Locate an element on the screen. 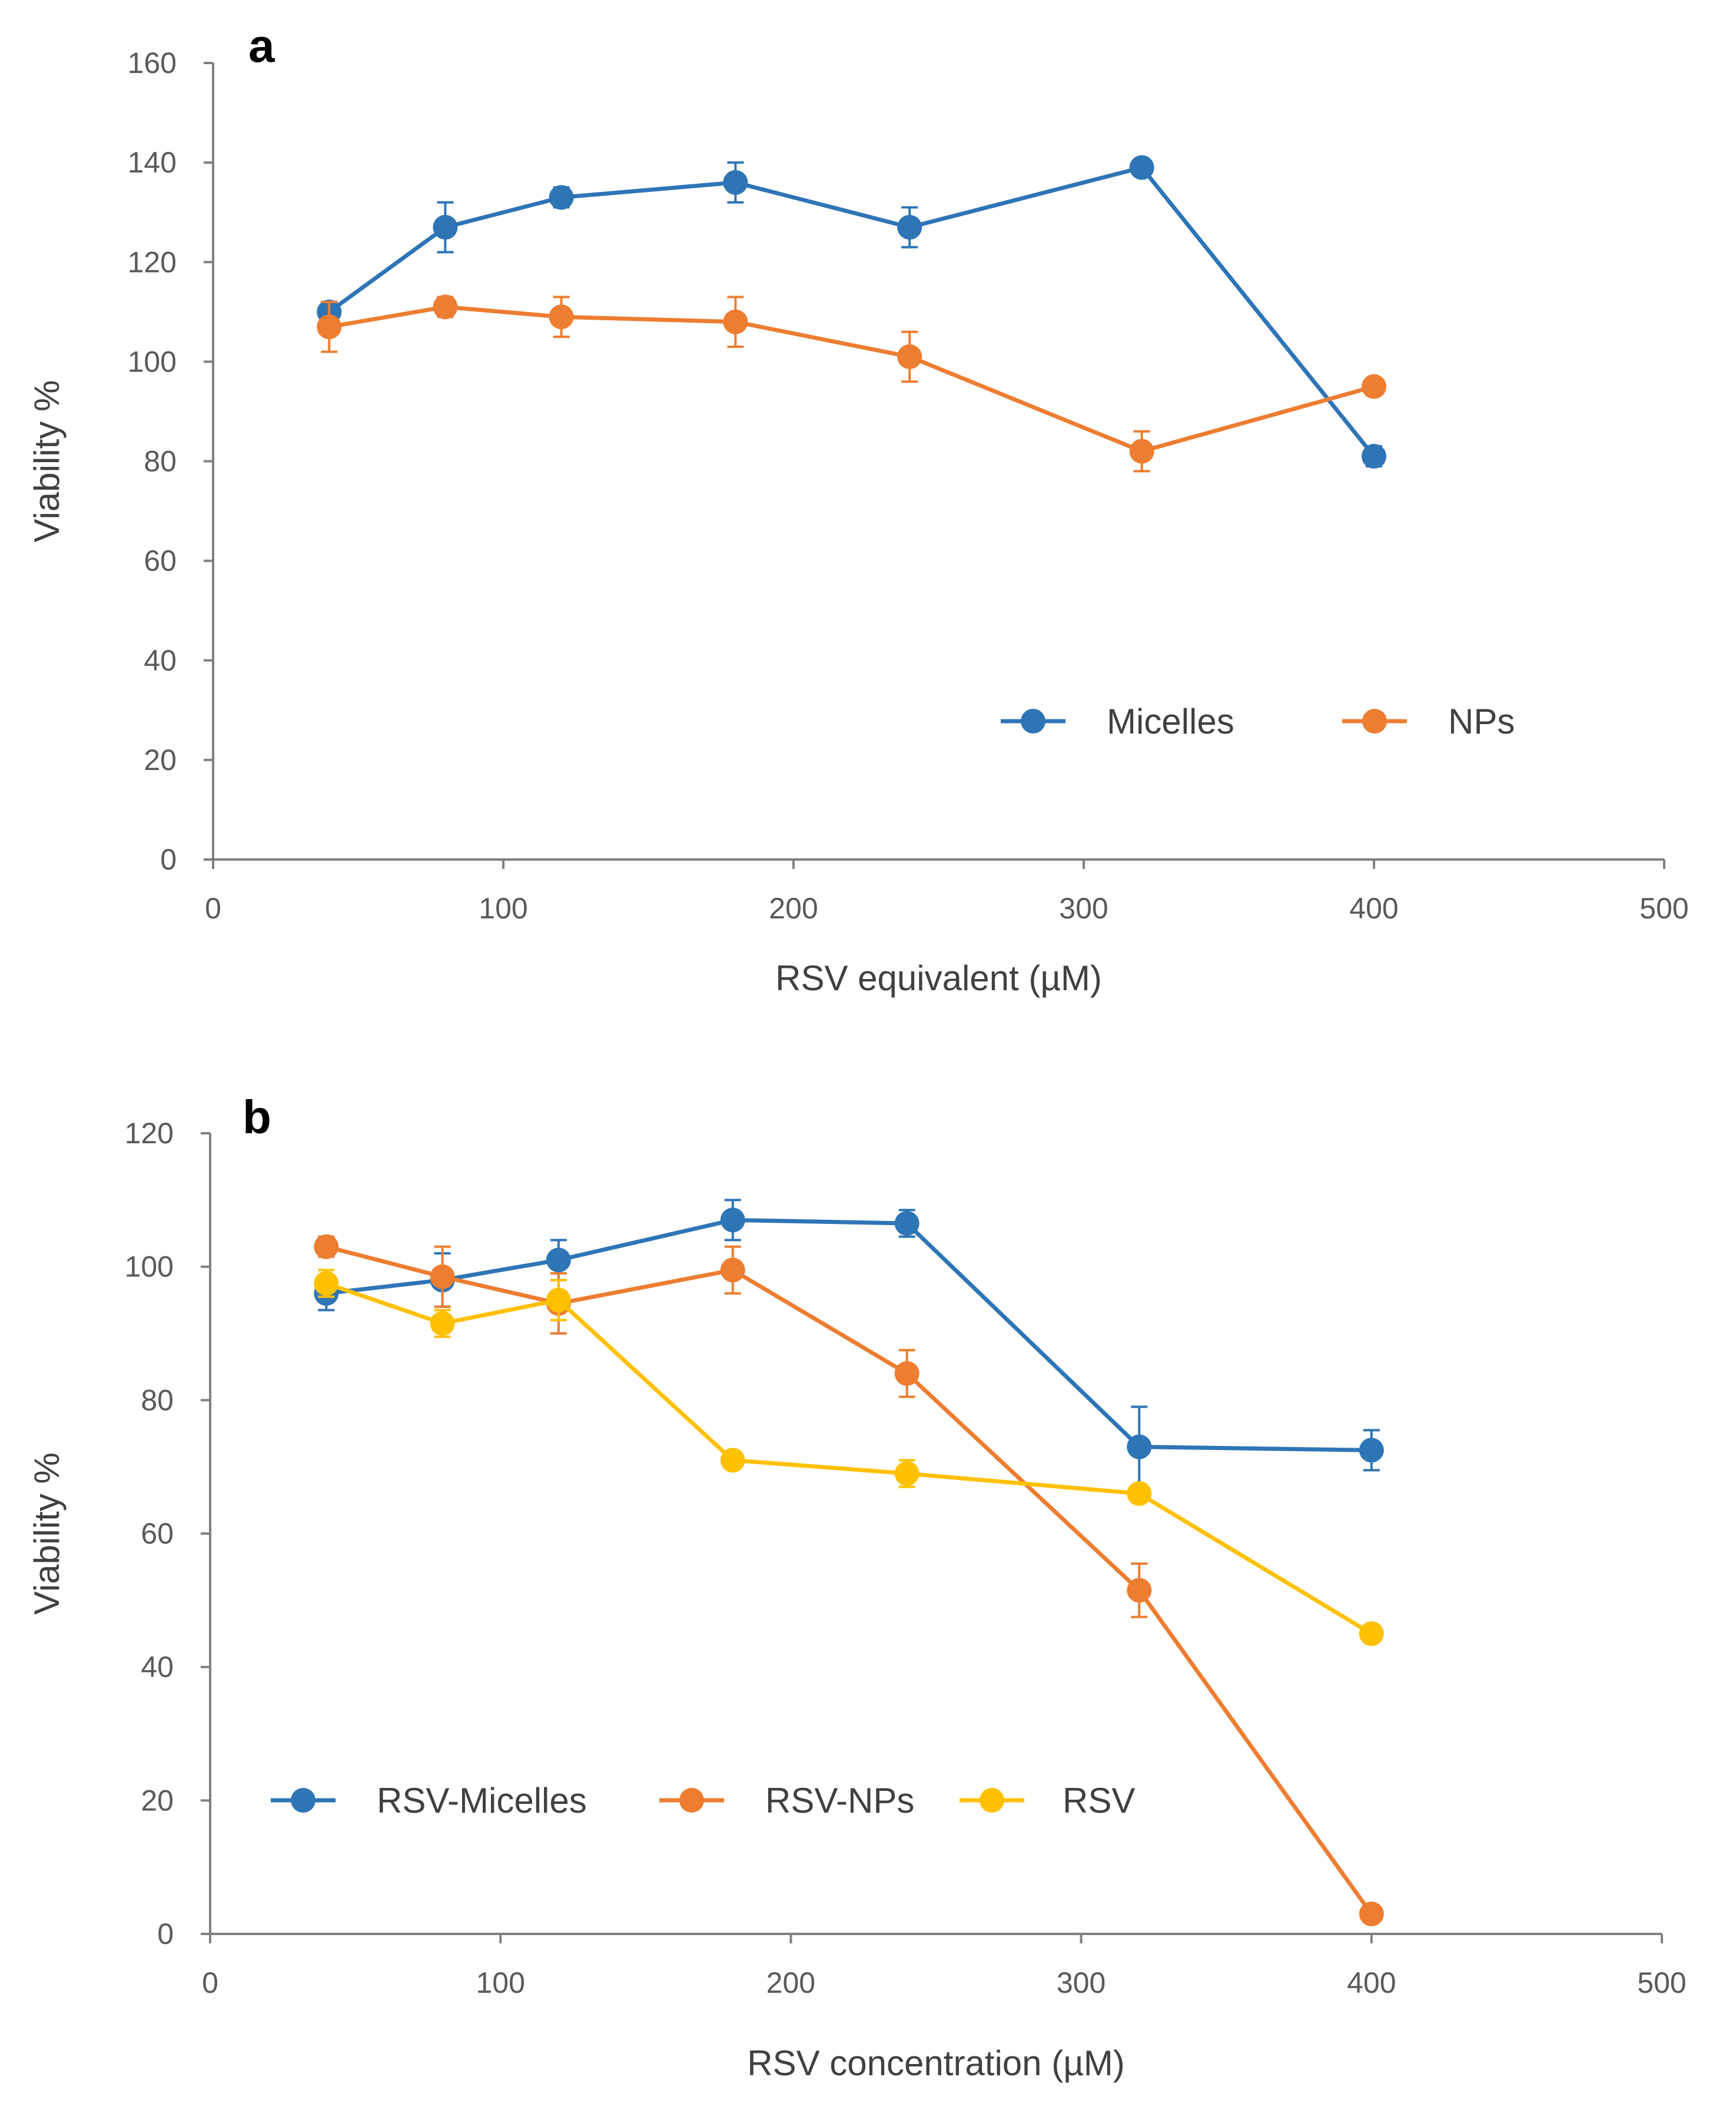  legend-label: RSV-NPs is located at coordinates (839, 1801).